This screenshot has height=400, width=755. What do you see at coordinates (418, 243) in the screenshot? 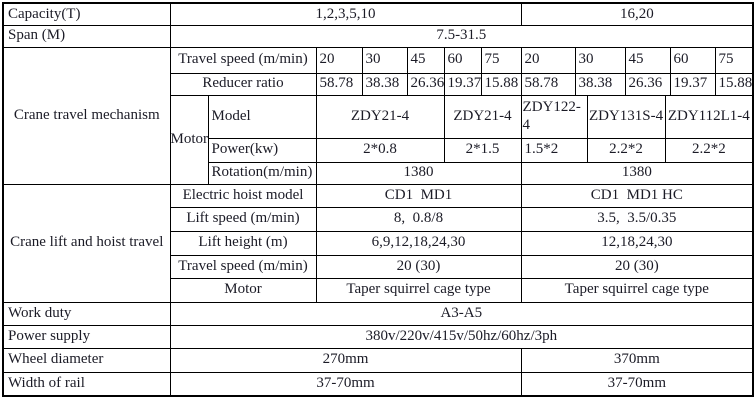
I see `lift-height-left: 6,9,12,18,24,30` at bounding box center [418, 243].